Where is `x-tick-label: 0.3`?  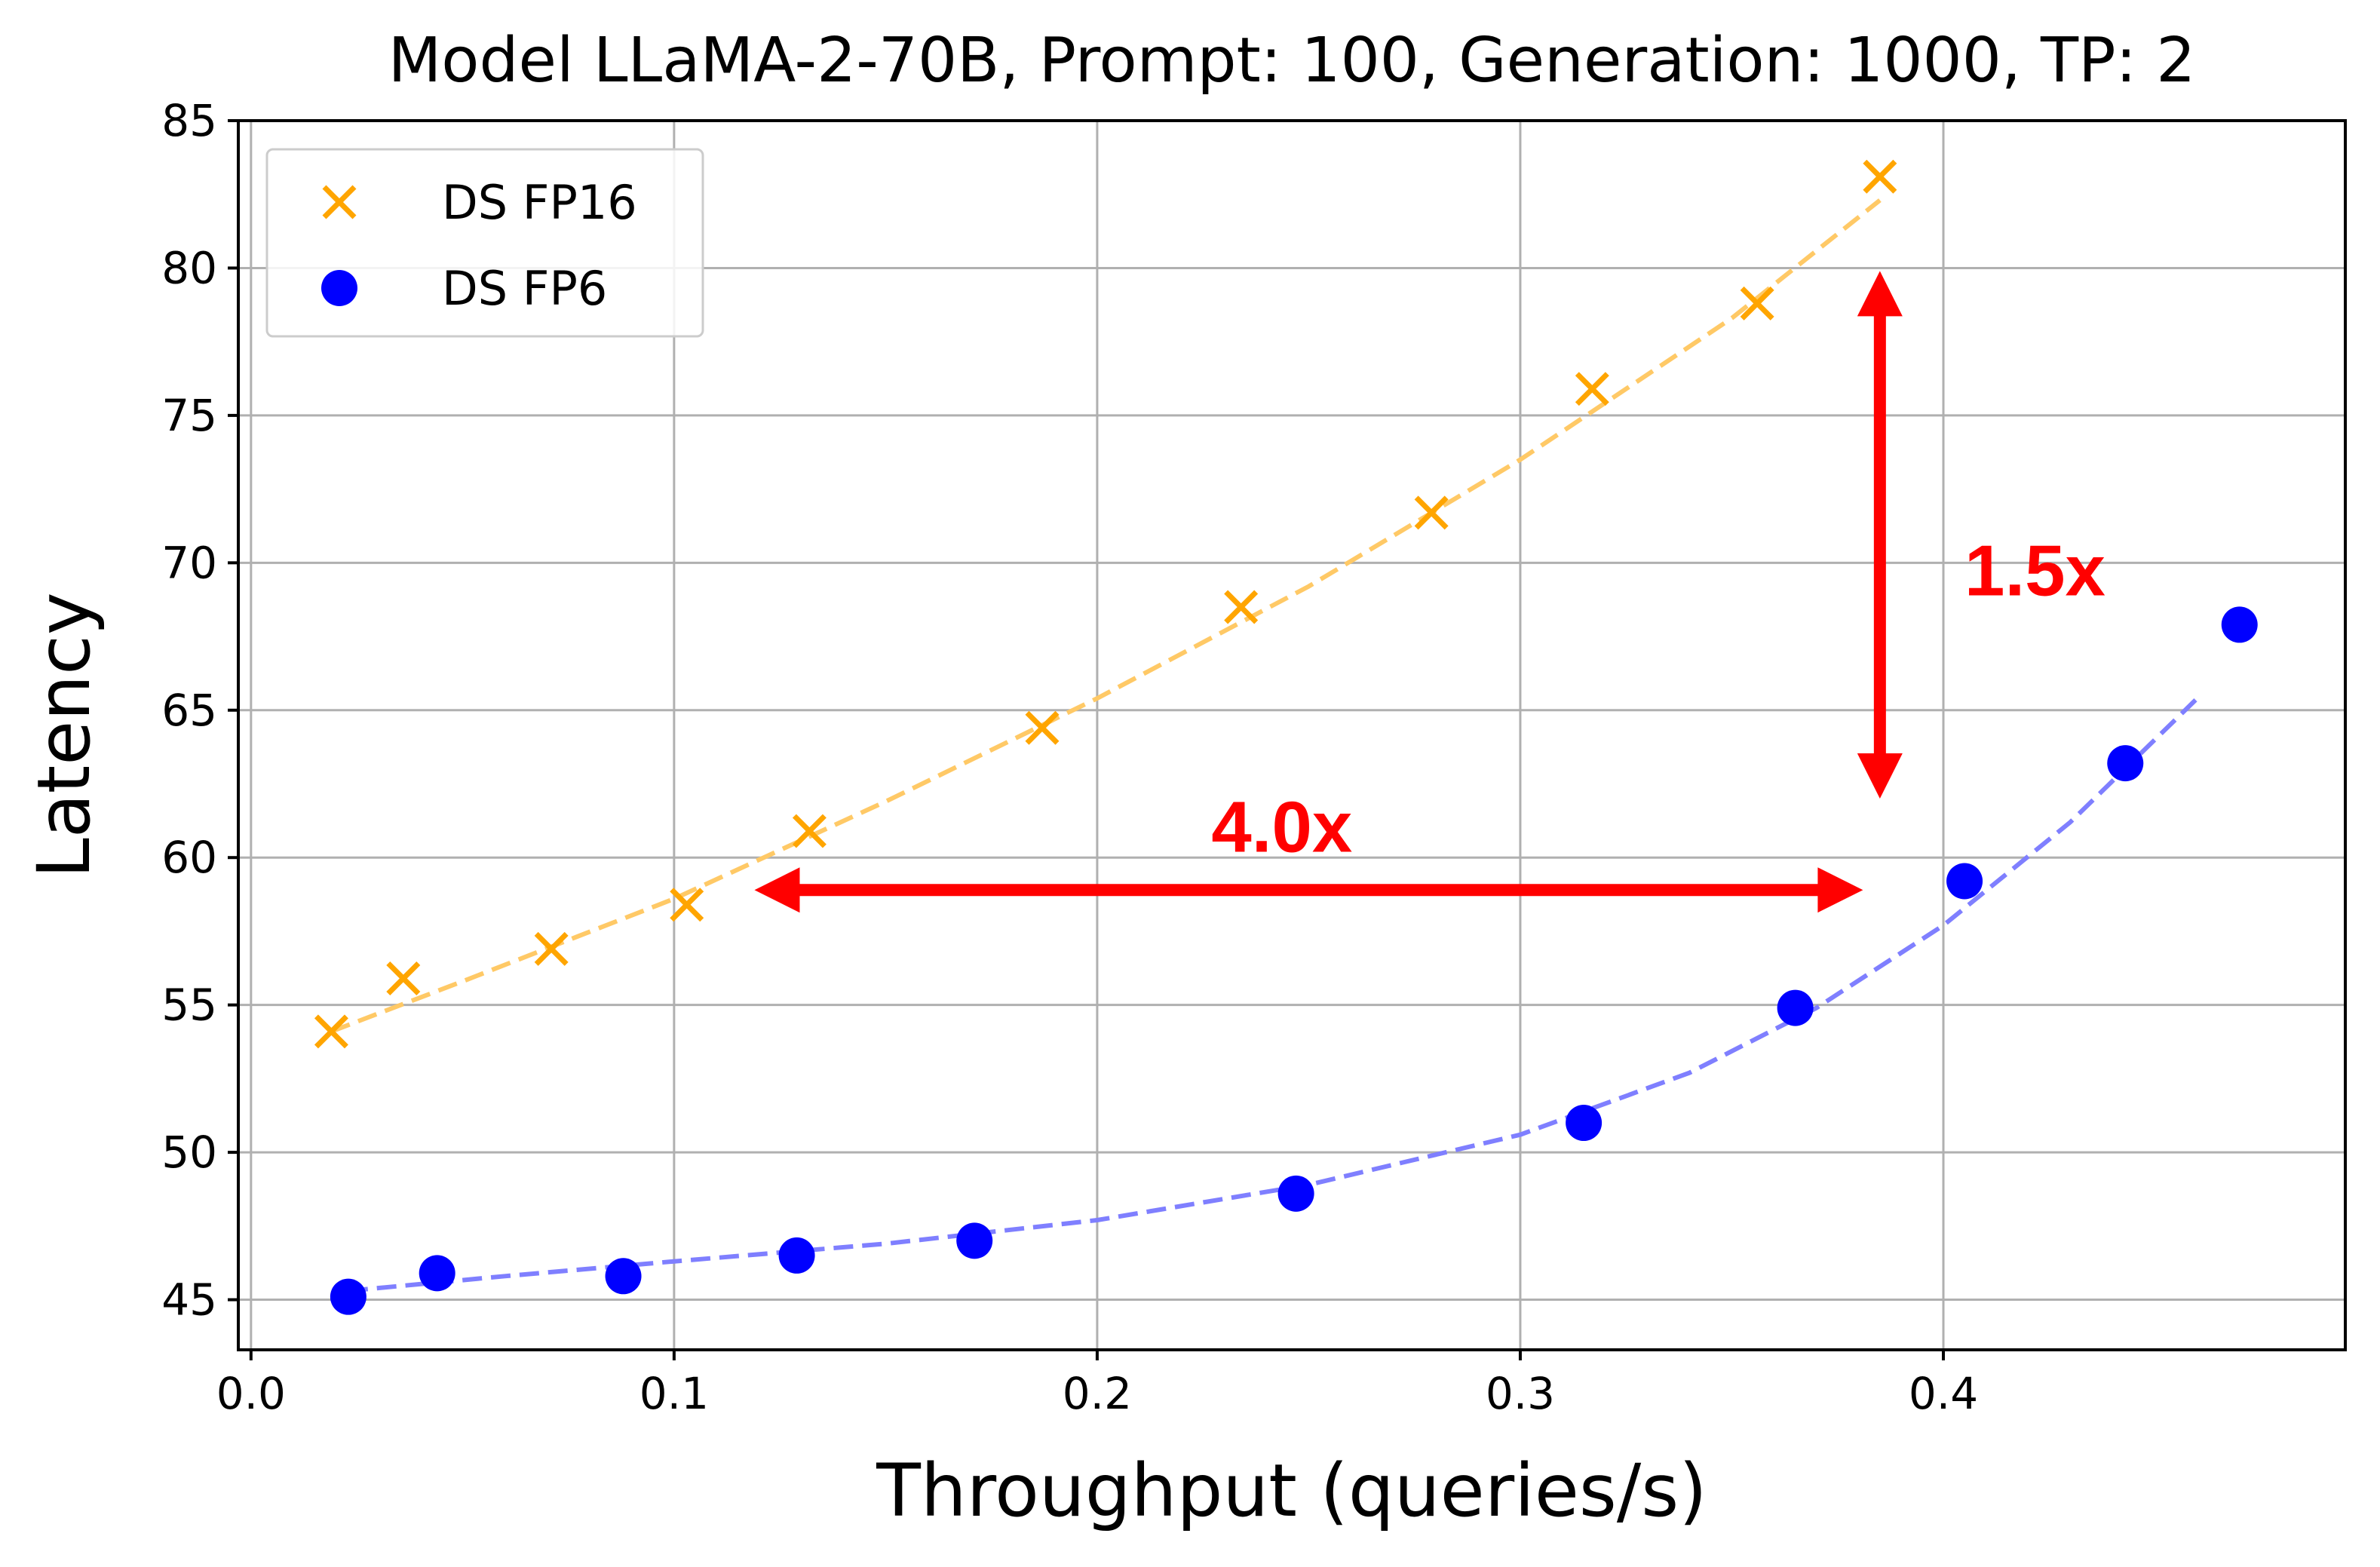 x-tick-label: 0.3 is located at coordinates (1520, 1393).